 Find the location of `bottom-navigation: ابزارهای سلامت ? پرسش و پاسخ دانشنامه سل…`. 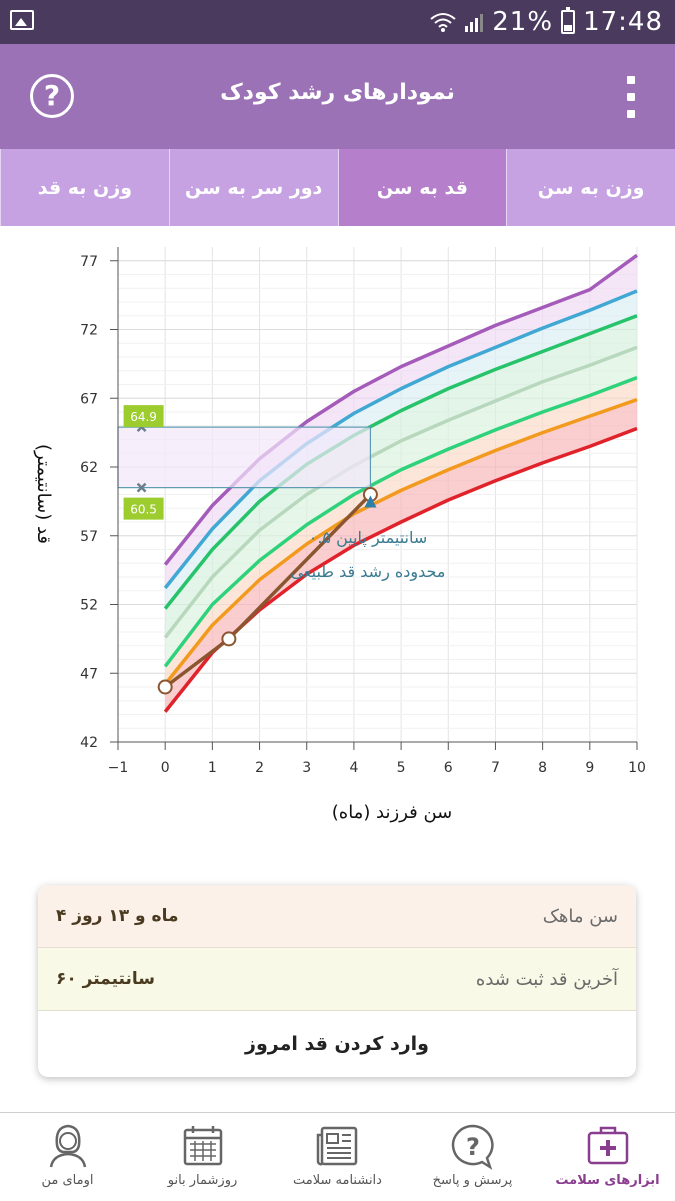

bottom-navigation: ابزارهای سلامت ? پرسش و پاسخ دانشنامه سل… is located at coordinates (337, 1156).